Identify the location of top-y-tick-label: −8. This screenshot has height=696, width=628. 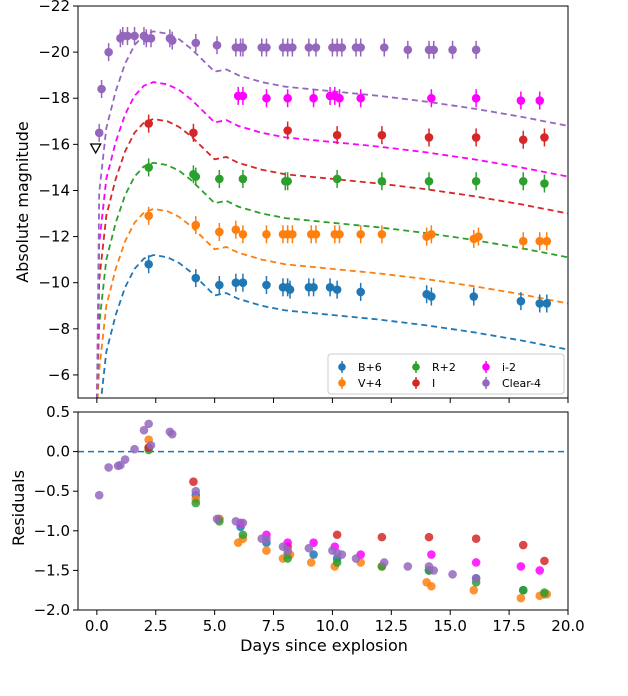
(59, 329).